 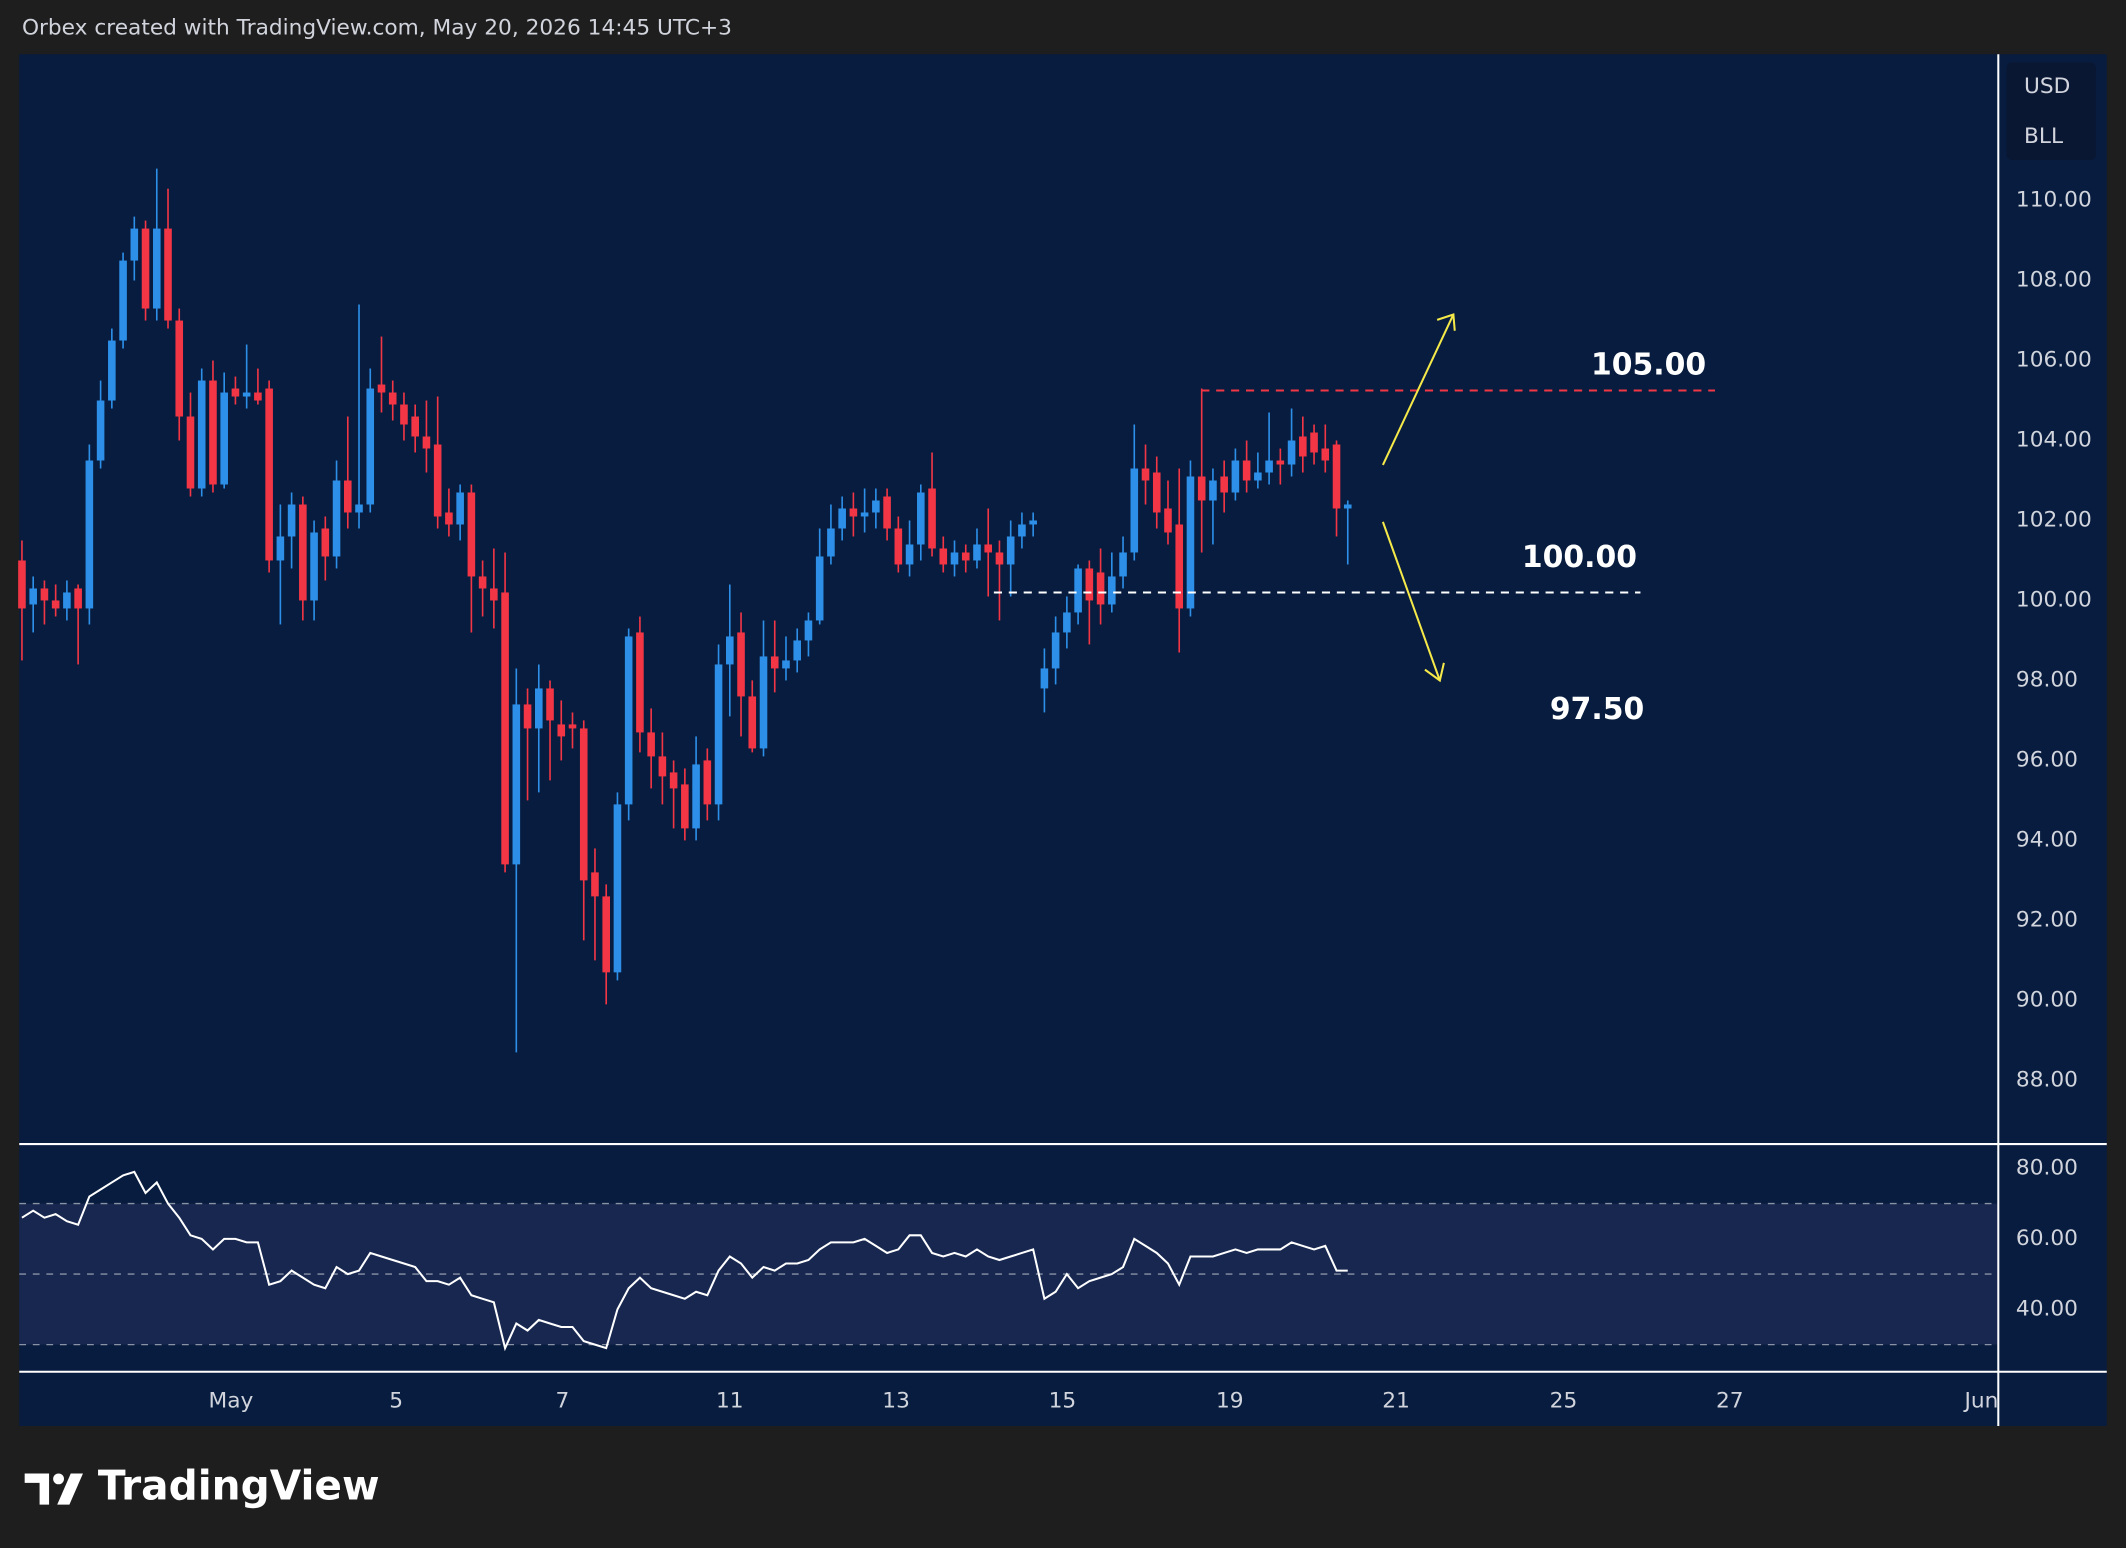 What do you see at coordinates (231, 1401) in the screenshot?
I see `x-tick-label: May` at bounding box center [231, 1401].